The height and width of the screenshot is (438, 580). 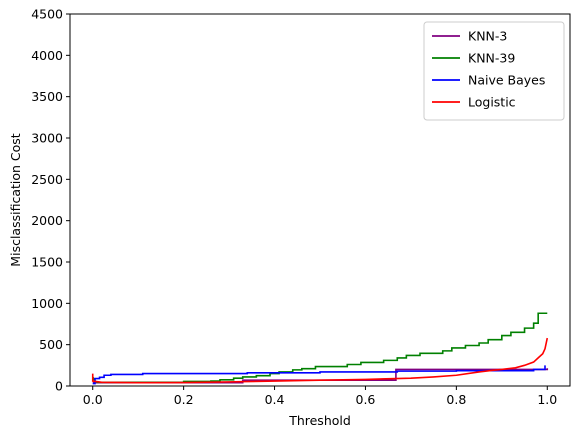 What do you see at coordinates (47, 55) in the screenshot?
I see `y-tick-label: 4000` at bounding box center [47, 55].